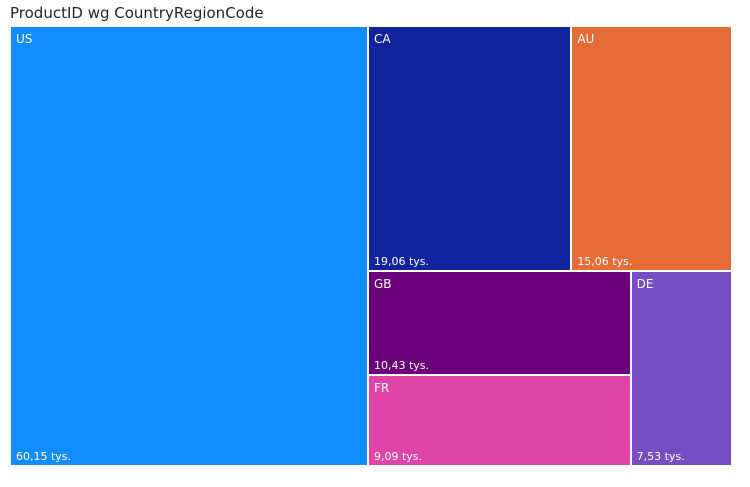  What do you see at coordinates (499, 420) in the screenshot?
I see `treemap-tile-fr: FR 9,09 tys.` at bounding box center [499, 420].